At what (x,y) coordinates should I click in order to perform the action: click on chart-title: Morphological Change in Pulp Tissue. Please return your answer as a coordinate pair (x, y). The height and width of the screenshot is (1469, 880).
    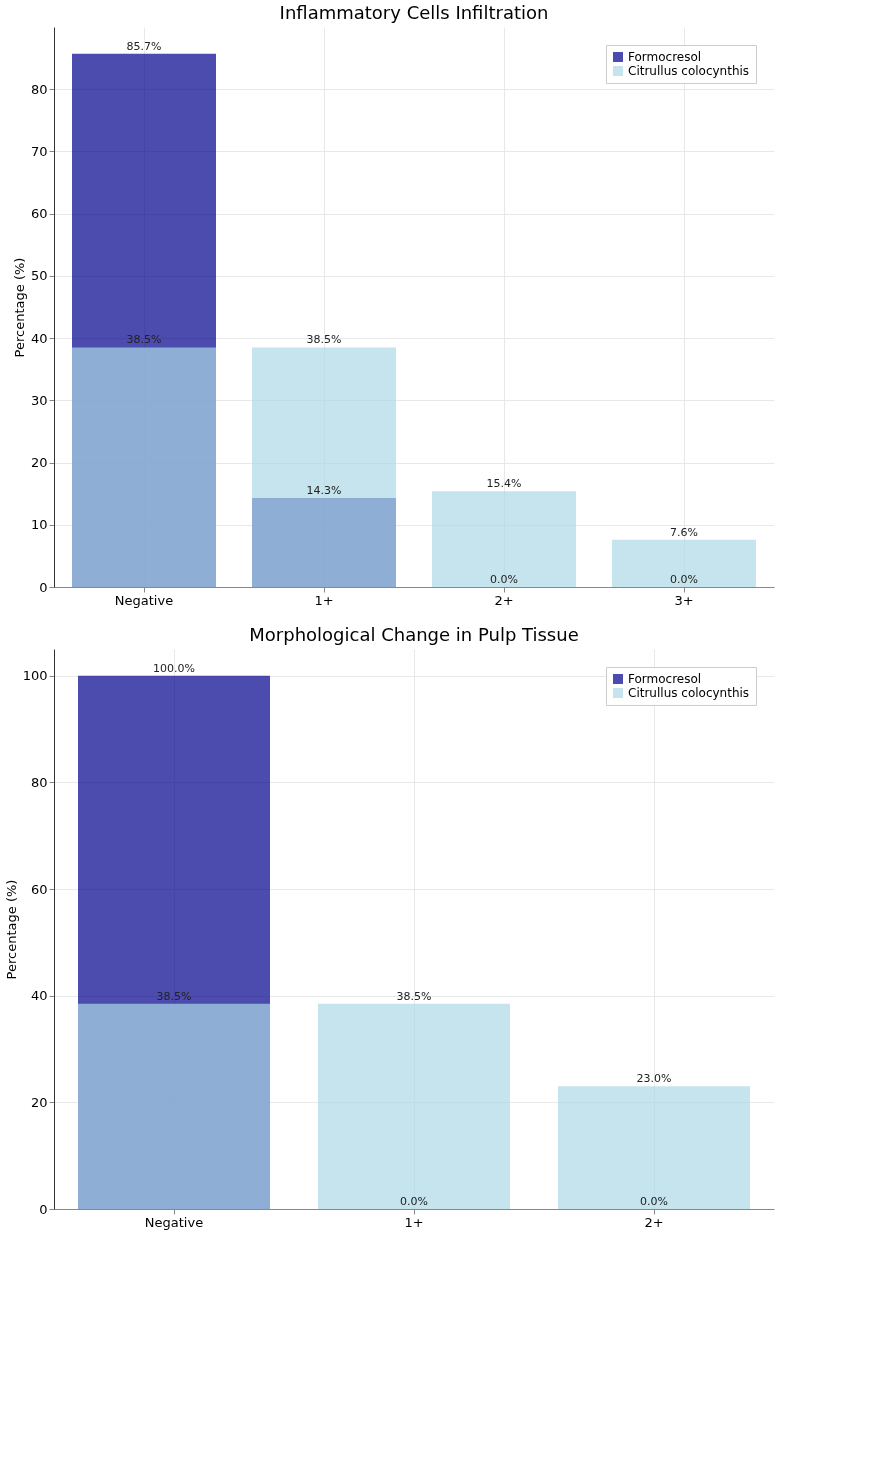
    Looking at the image, I should click on (414, 634).